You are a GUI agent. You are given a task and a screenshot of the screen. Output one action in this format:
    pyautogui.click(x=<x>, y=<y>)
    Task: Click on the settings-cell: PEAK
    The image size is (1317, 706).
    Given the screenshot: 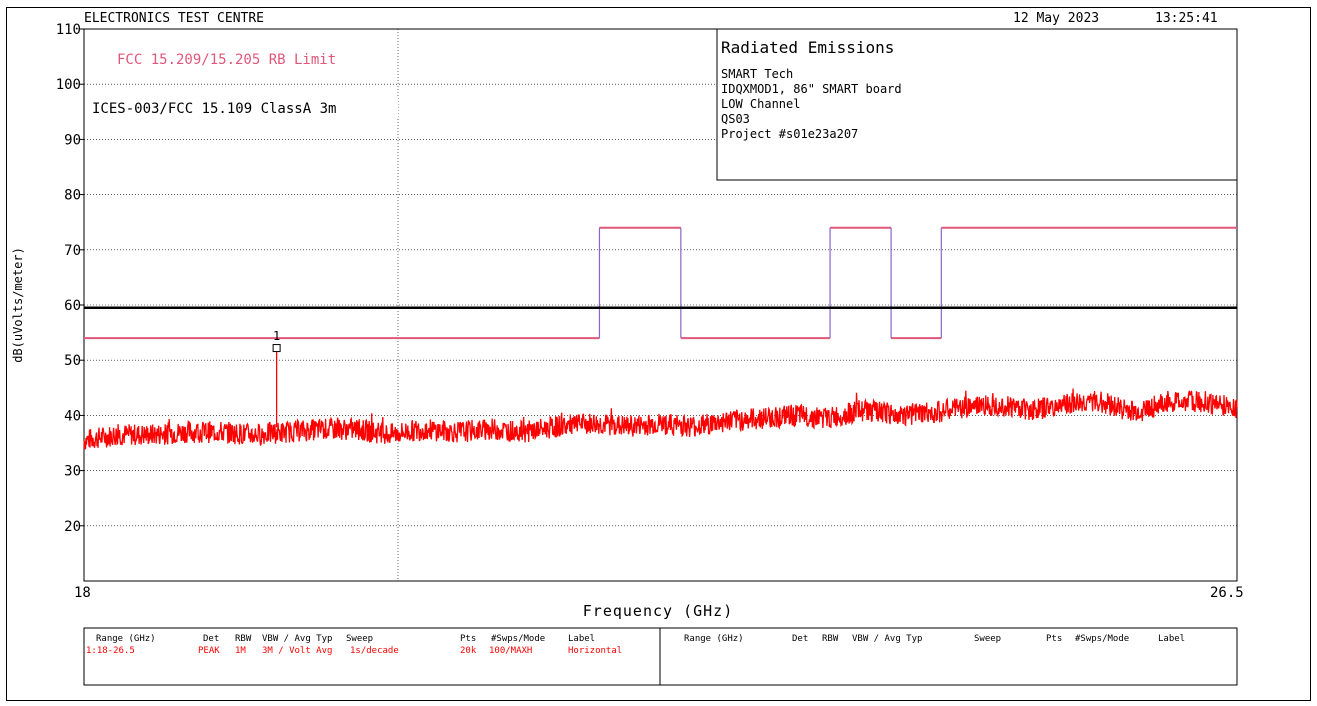 What is the action you would take?
    pyautogui.click(x=209, y=651)
    